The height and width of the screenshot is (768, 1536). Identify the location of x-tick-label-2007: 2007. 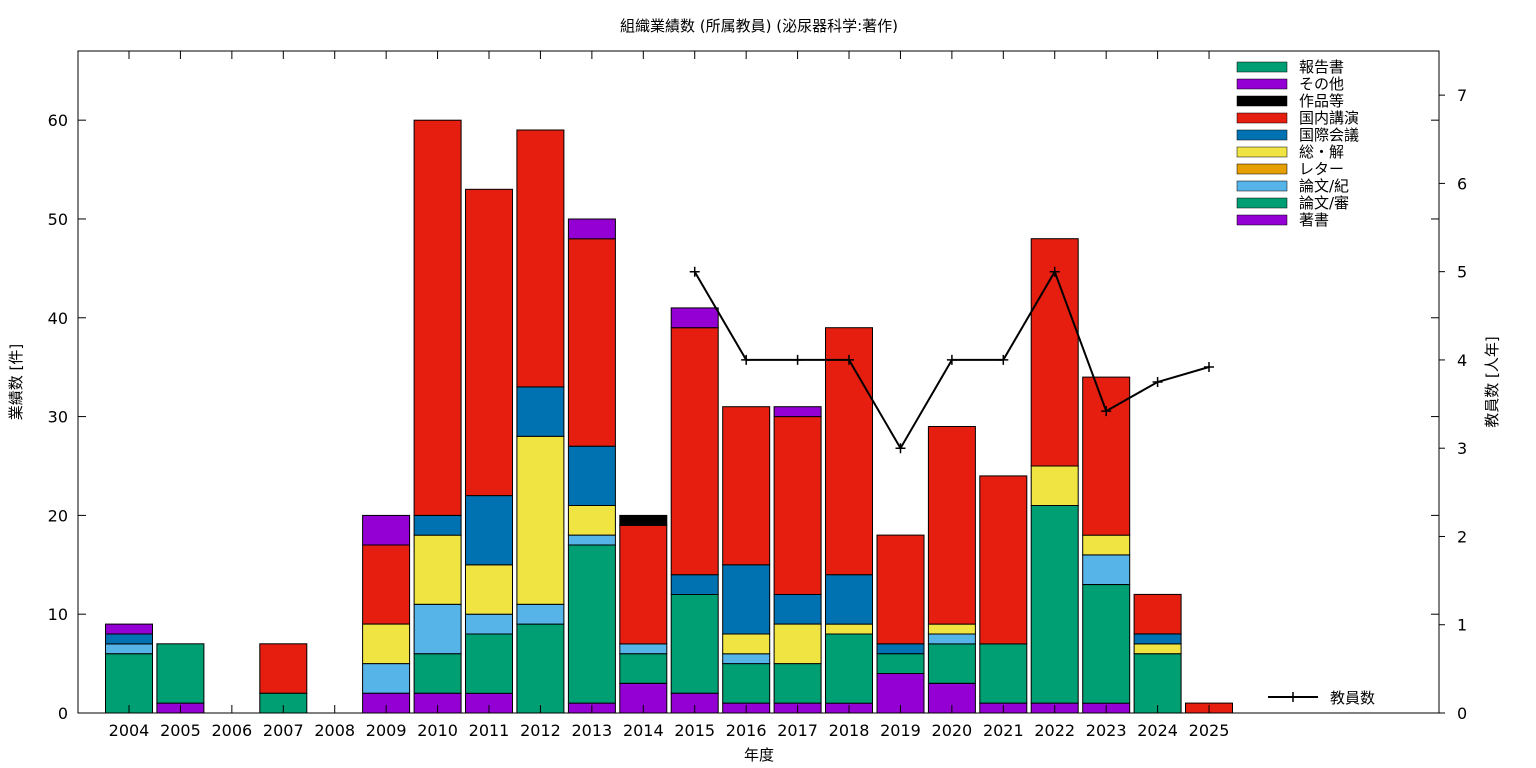
(283, 730).